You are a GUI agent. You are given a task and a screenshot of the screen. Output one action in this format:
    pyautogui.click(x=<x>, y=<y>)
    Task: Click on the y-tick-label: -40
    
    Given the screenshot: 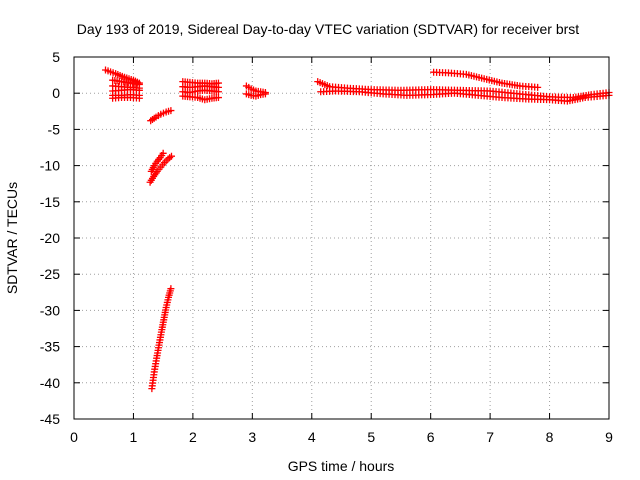 What is the action you would take?
    pyautogui.click(x=50, y=383)
    